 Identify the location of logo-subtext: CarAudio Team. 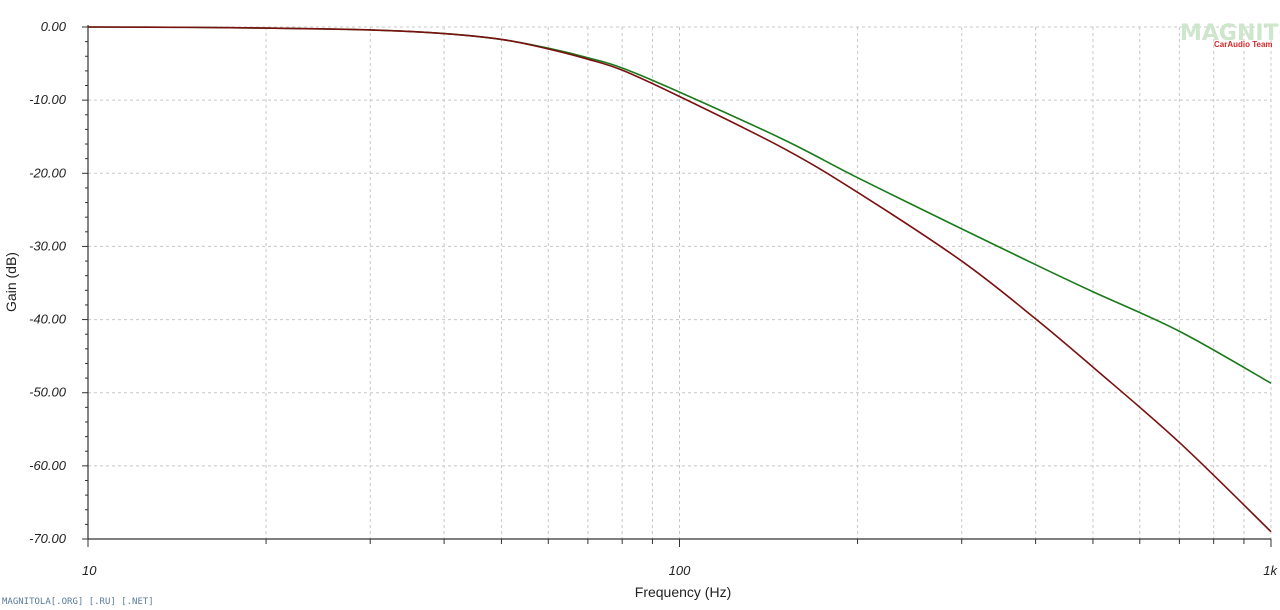
(1243, 44).